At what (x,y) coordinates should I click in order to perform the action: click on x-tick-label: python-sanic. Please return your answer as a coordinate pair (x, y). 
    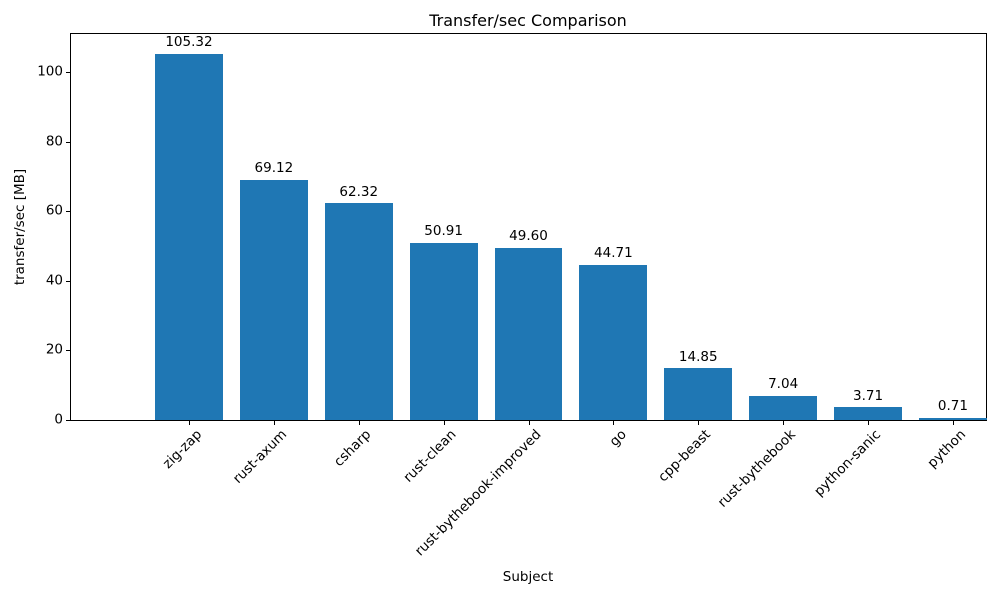
    Looking at the image, I should click on (847, 463).